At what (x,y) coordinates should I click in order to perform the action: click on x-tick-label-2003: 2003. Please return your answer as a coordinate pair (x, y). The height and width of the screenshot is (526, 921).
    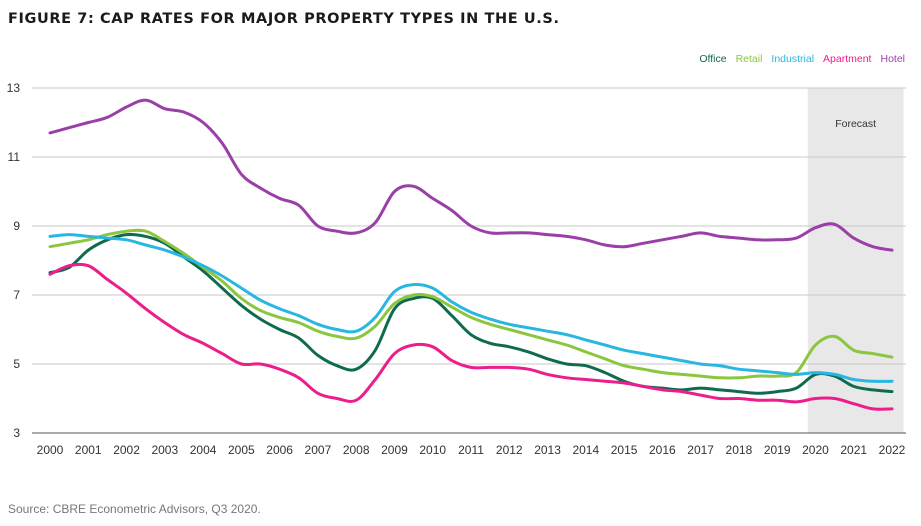
    Looking at the image, I should click on (164, 450).